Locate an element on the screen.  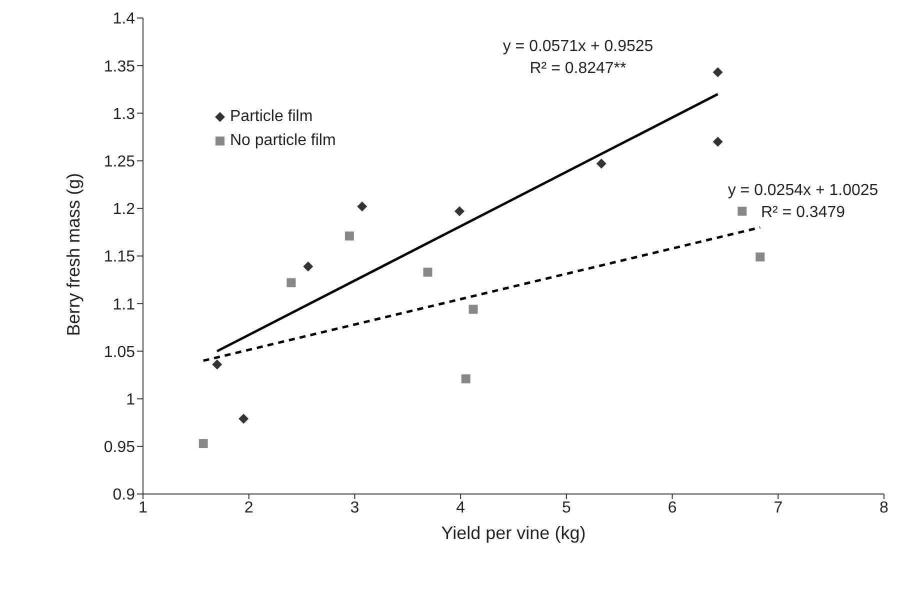
x-tick-label: 7 is located at coordinates (778, 507).